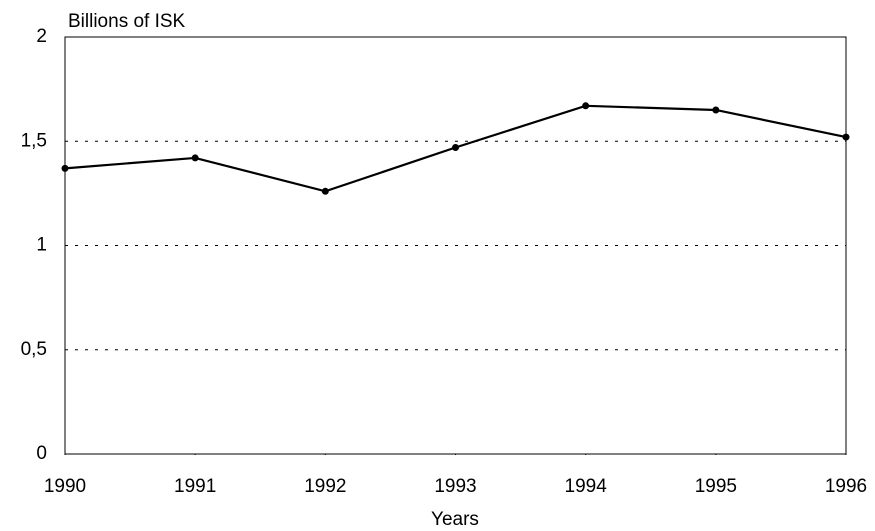 Image resolution: width=875 pixels, height=531 pixels. Describe the element at coordinates (455, 519) in the screenshot. I see `x-axis-title: Years` at that location.